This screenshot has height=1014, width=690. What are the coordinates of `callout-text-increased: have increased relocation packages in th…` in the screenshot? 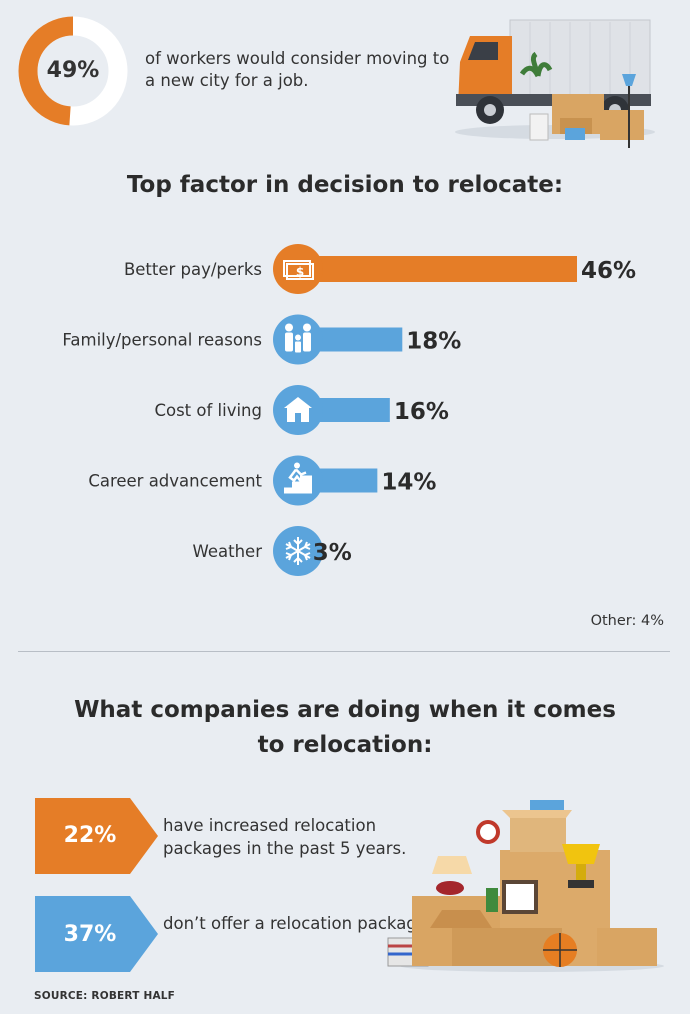 It's located at (285, 837).